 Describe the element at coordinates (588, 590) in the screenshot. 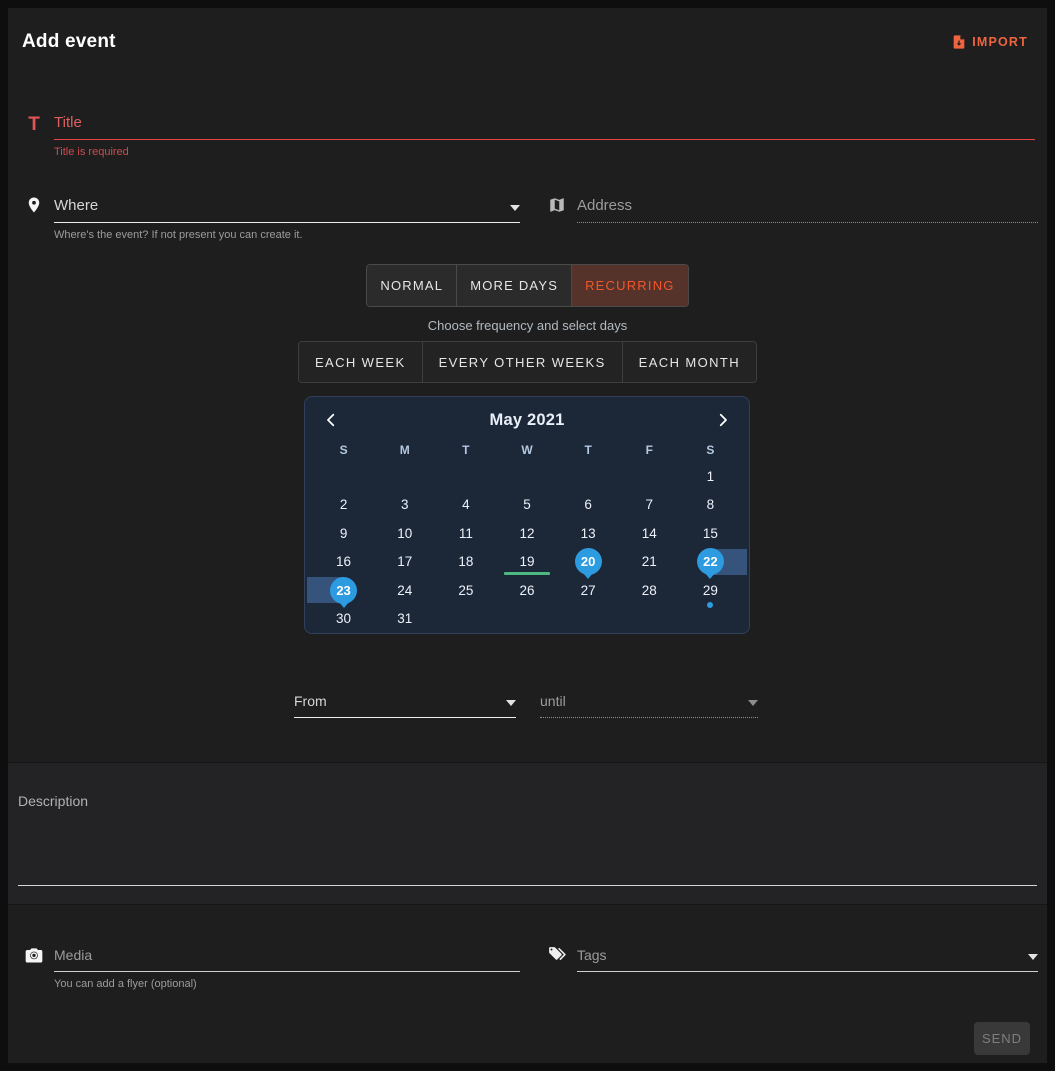

I see `calendar-day: 27` at that location.